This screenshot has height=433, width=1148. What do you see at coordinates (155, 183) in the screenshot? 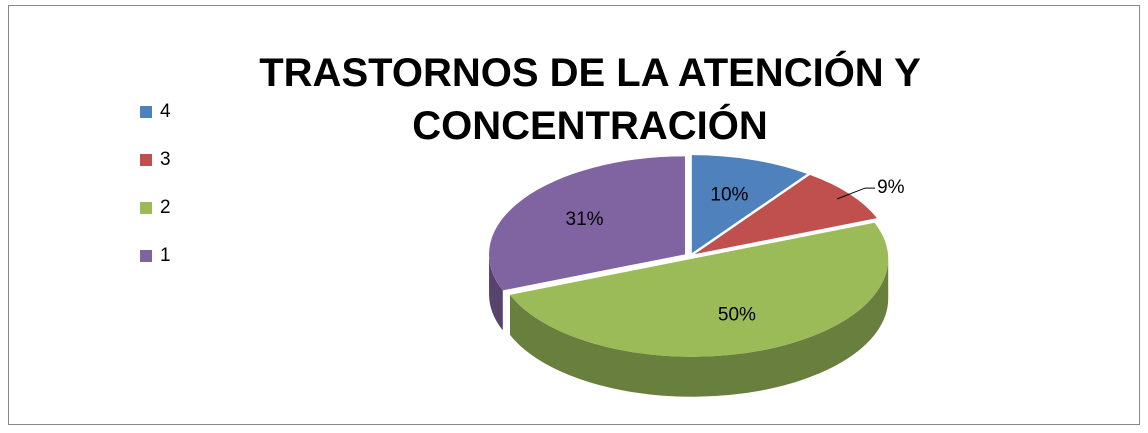
I see `legend: 4 3 2 1` at bounding box center [155, 183].